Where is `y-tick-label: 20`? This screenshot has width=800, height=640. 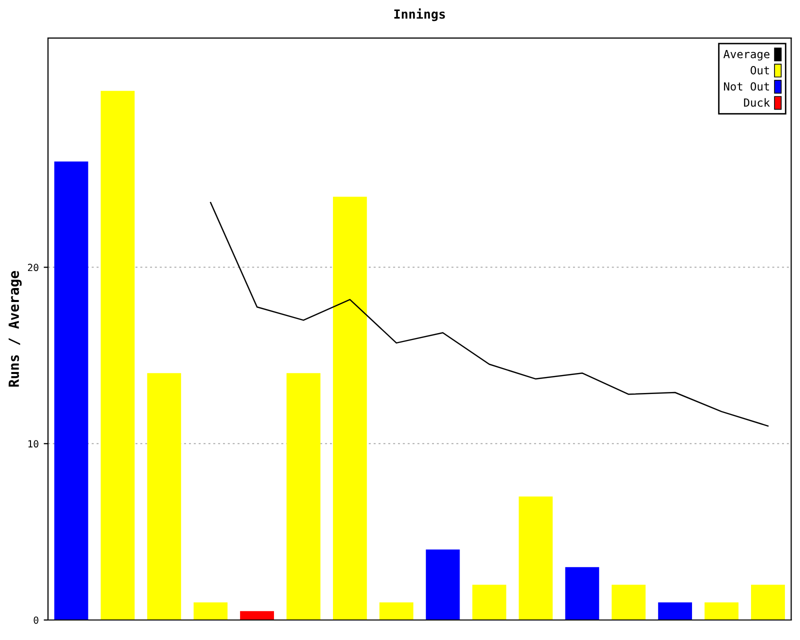
y-tick-label: 20 is located at coordinates (33, 268).